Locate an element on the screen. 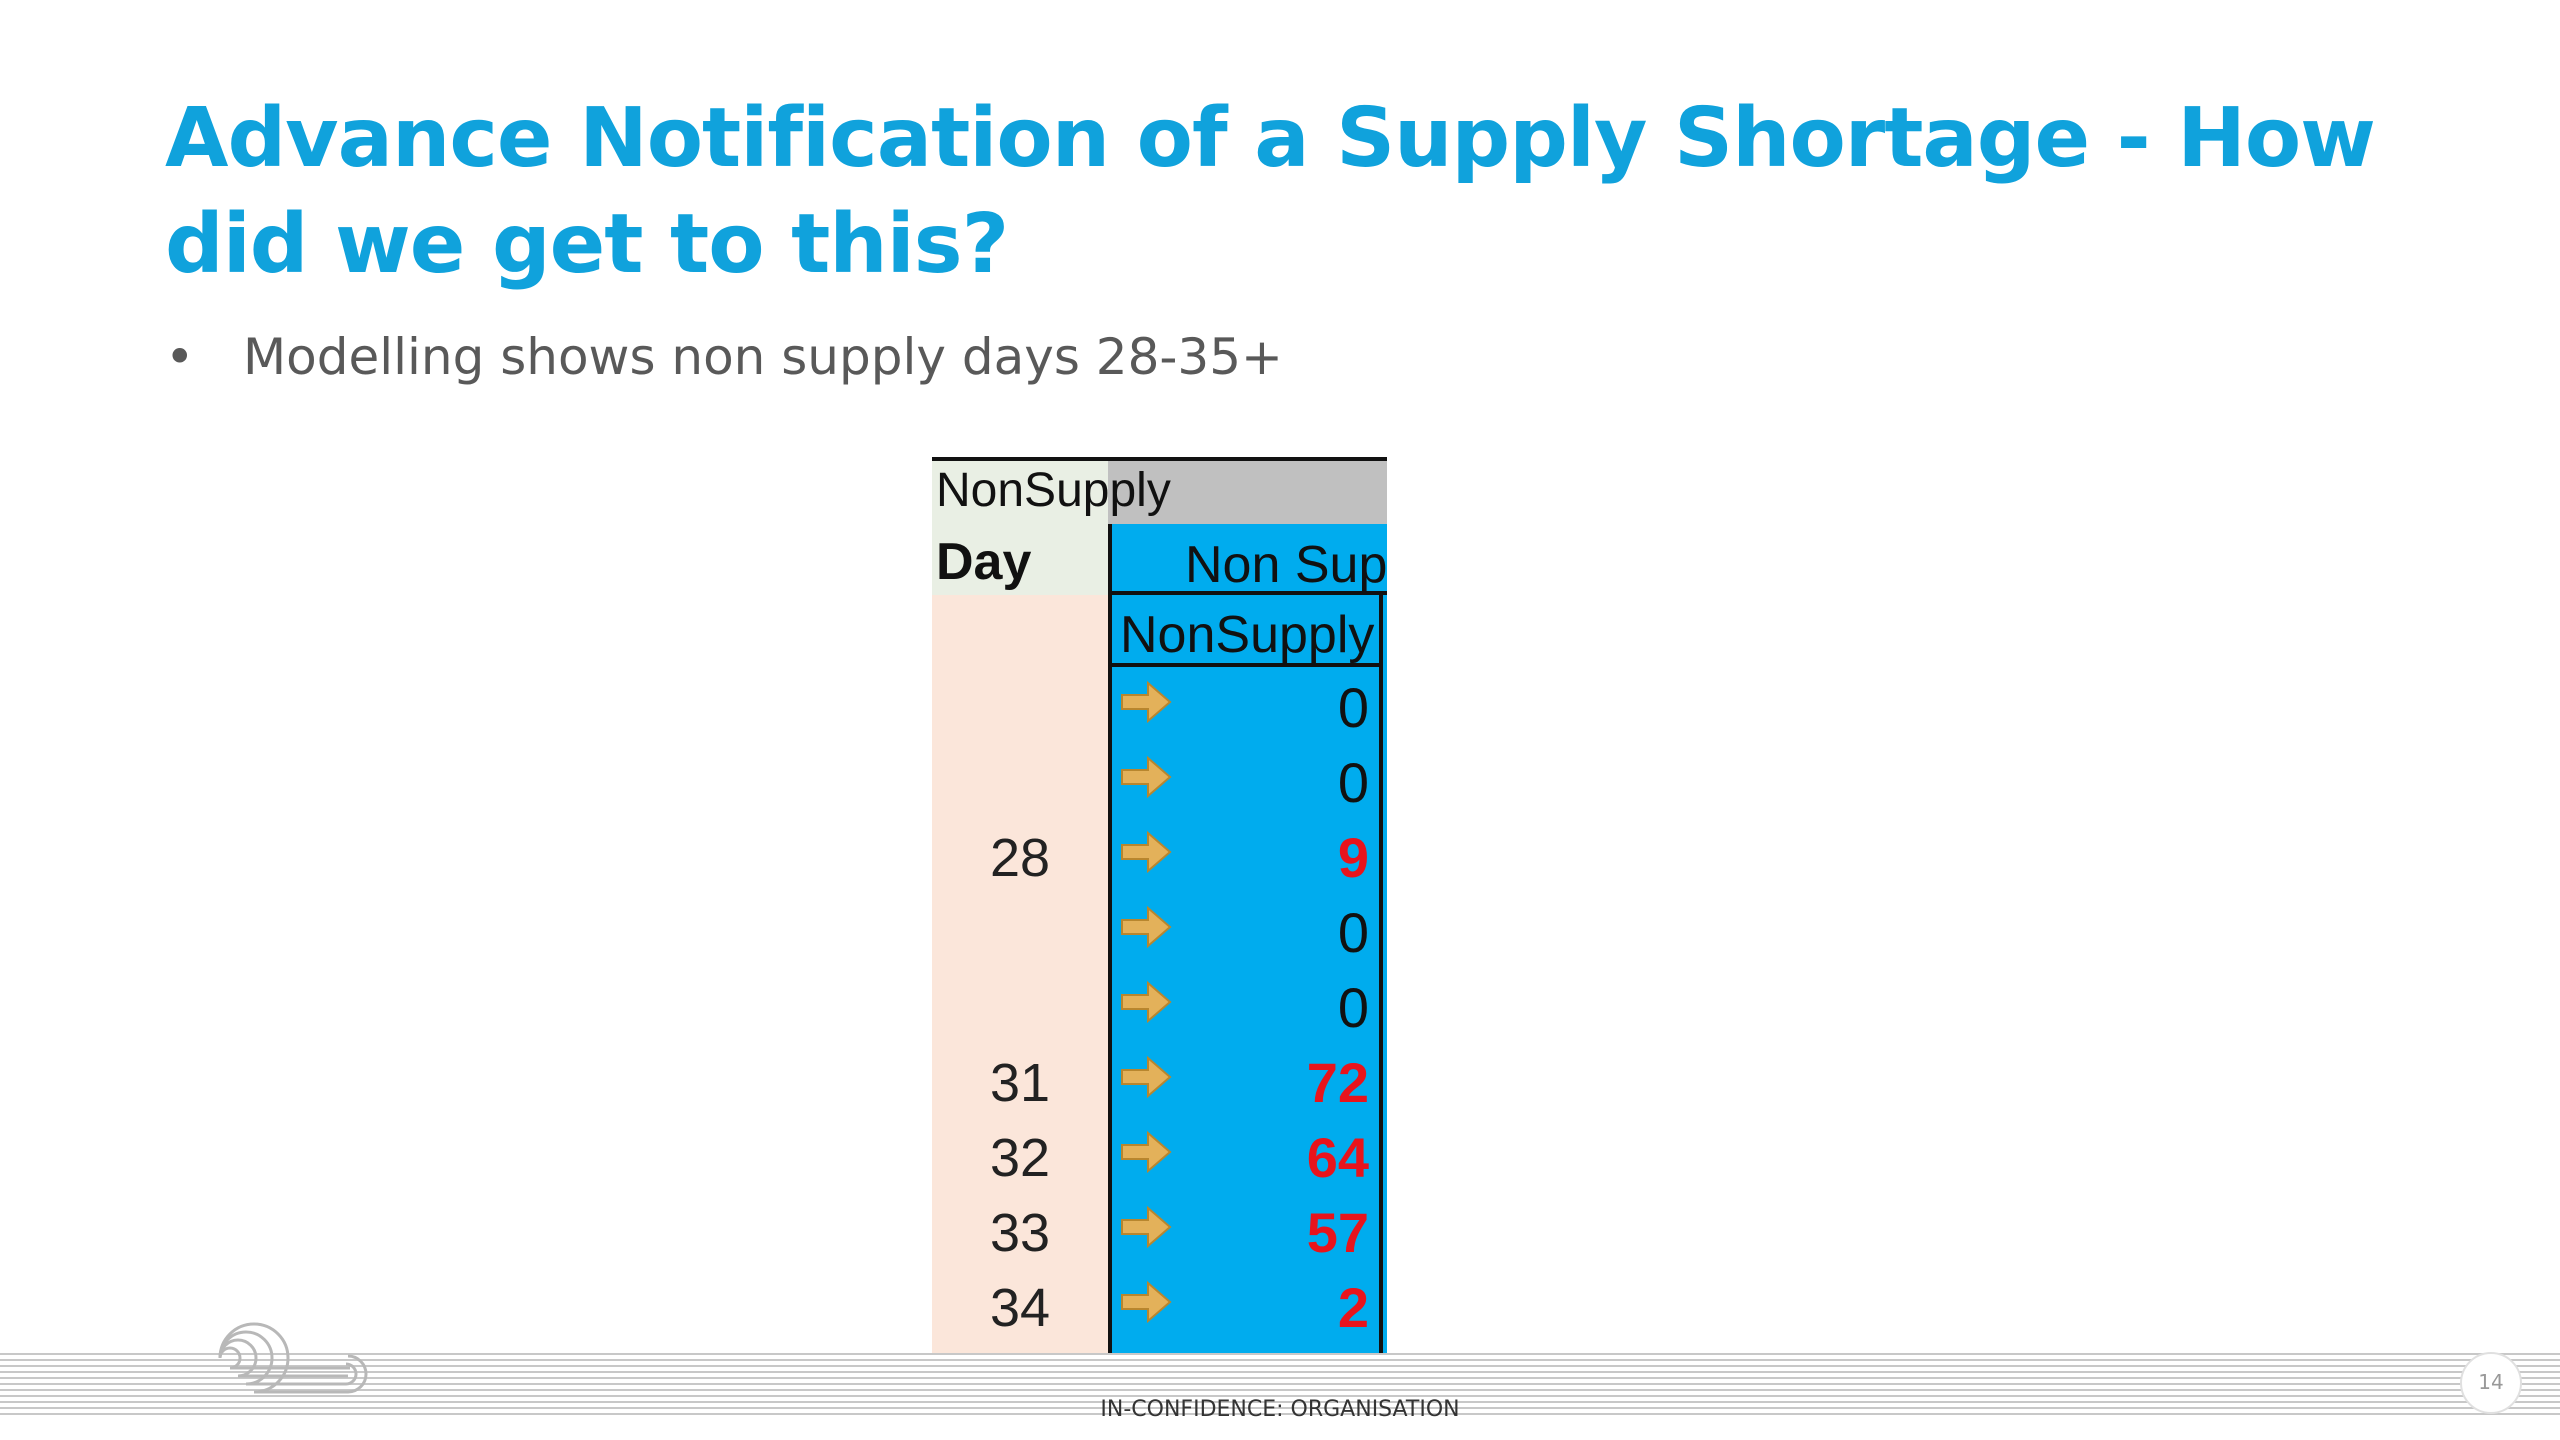 This screenshot has width=2560, height=1440. column-header: Non Sup is located at coordinates (1286, 565).